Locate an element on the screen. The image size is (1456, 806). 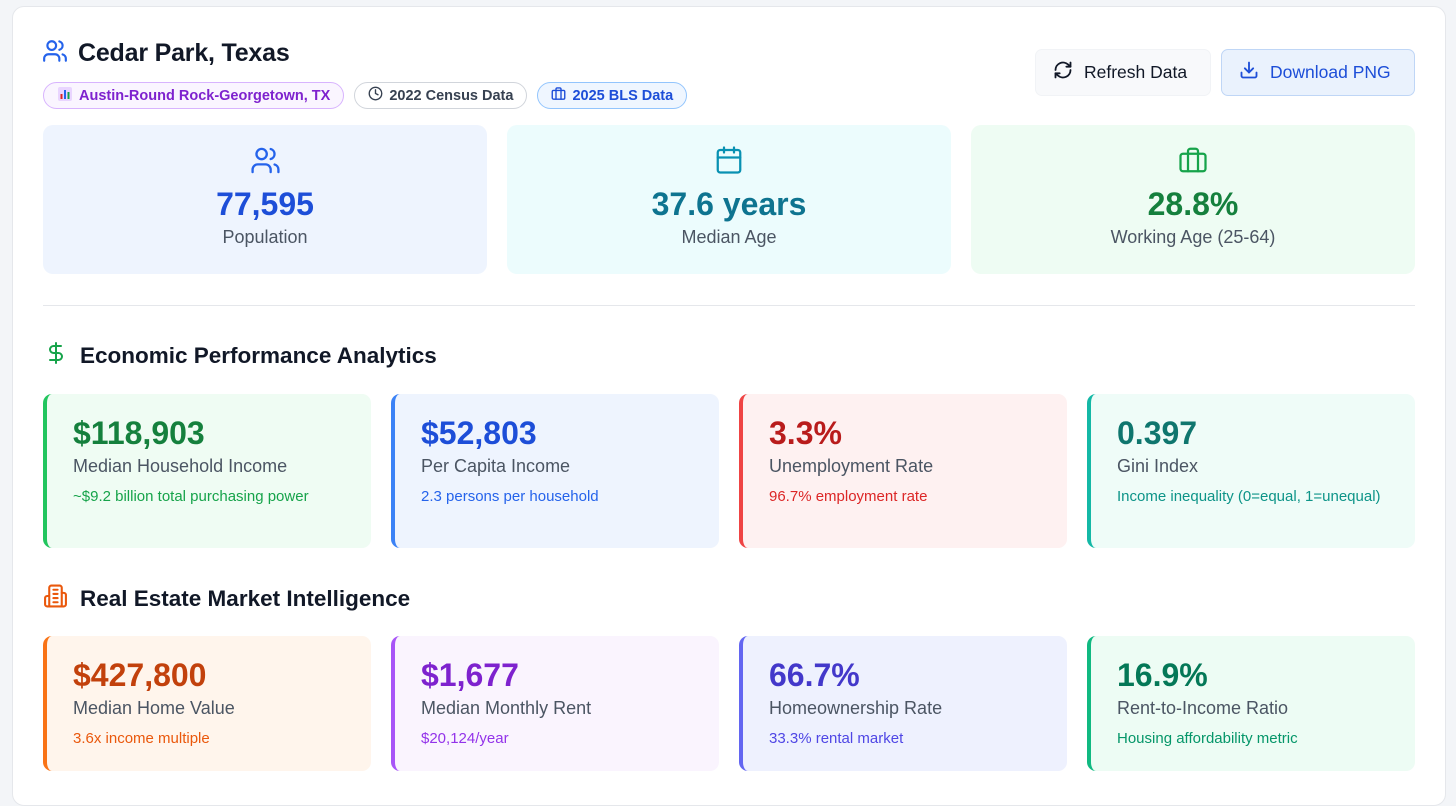
median-age-label: Median Age is located at coordinates (729, 237).